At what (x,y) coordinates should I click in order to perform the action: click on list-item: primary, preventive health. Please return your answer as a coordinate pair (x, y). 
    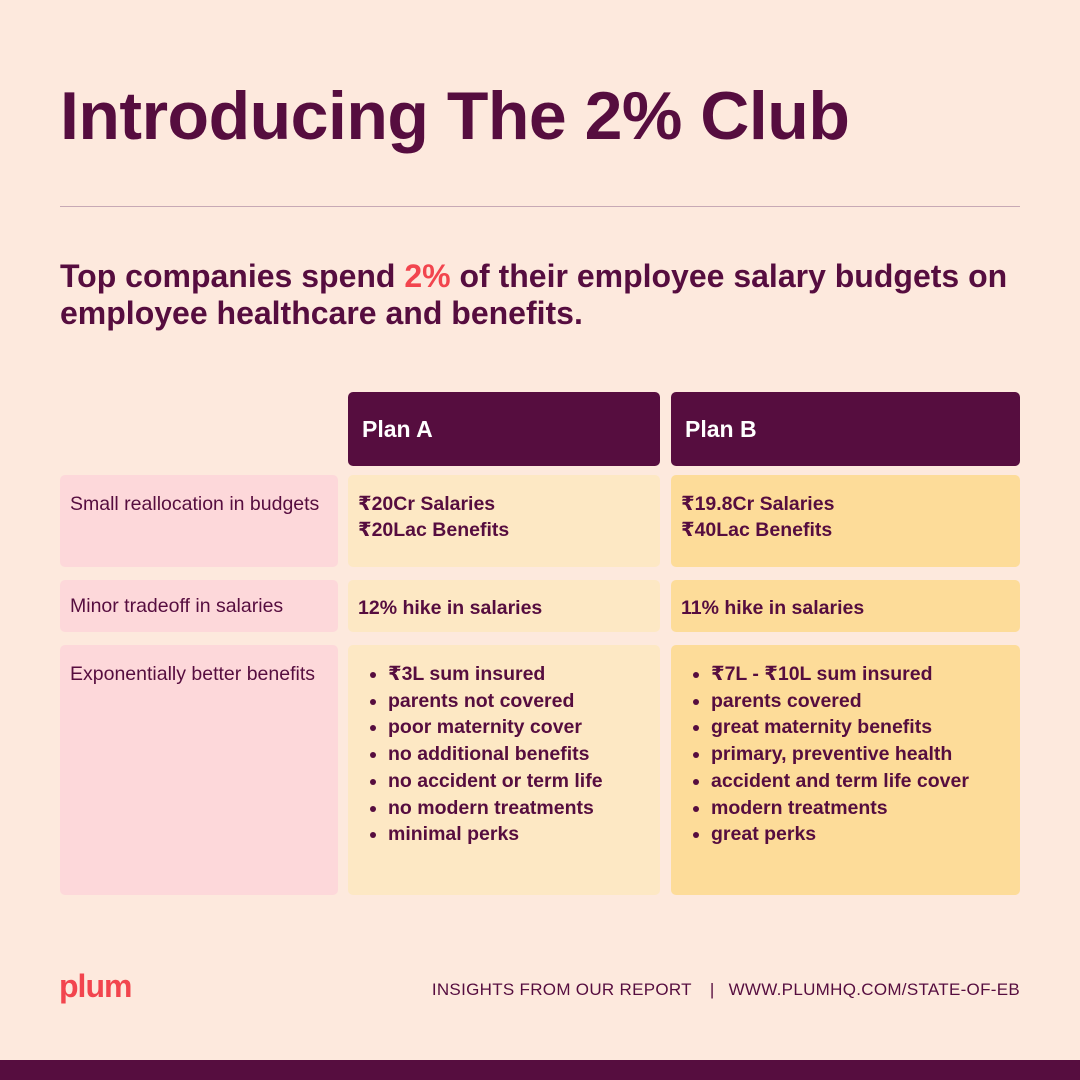
    Looking at the image, I should click on (845, 754).